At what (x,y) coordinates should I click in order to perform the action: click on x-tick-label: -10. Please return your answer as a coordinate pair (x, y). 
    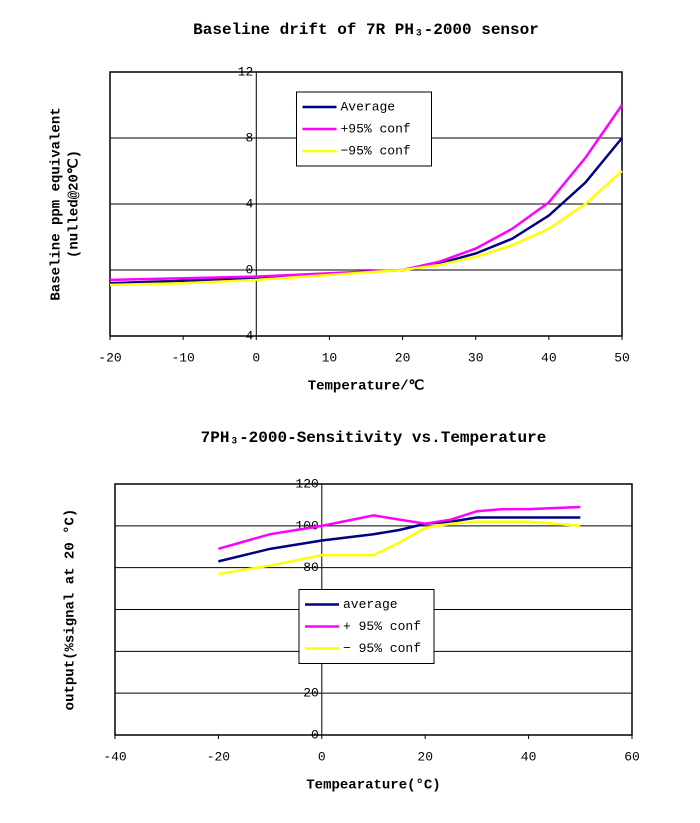
    Looking at the image, I should click on (182, 357).